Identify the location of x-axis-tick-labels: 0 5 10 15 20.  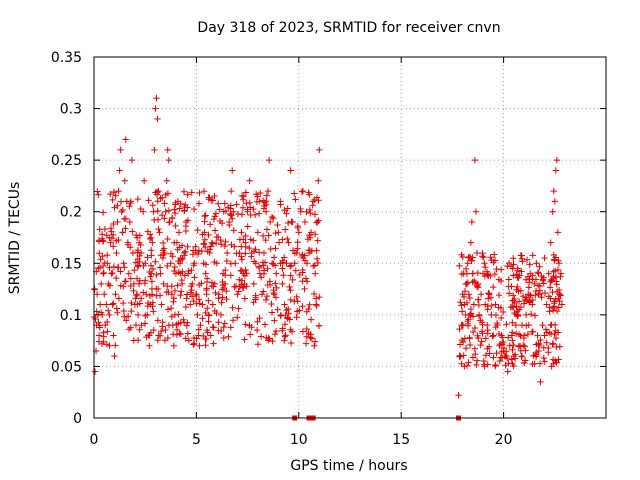
(301, 440).